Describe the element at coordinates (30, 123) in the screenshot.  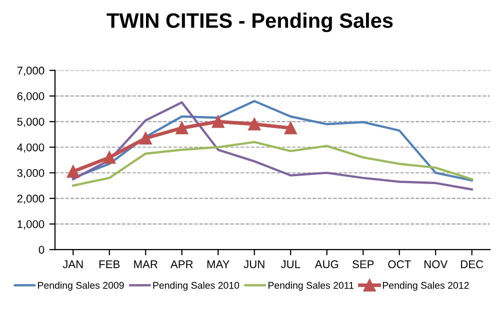
I see `y-tick-label: 5,000` at that location.